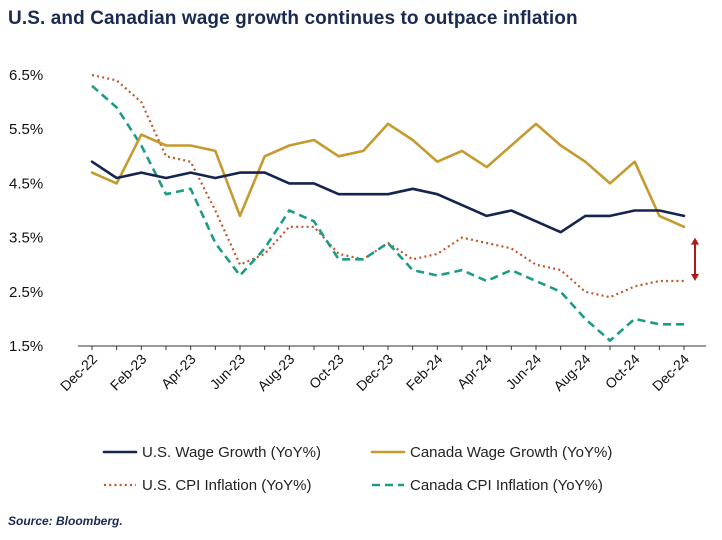 Image resolution: width=722 pixels, height=540 pixels. Describe the element at coordinates (326, 371) in the screenshot. I see `x-tick-label: Oct-23` at that location.